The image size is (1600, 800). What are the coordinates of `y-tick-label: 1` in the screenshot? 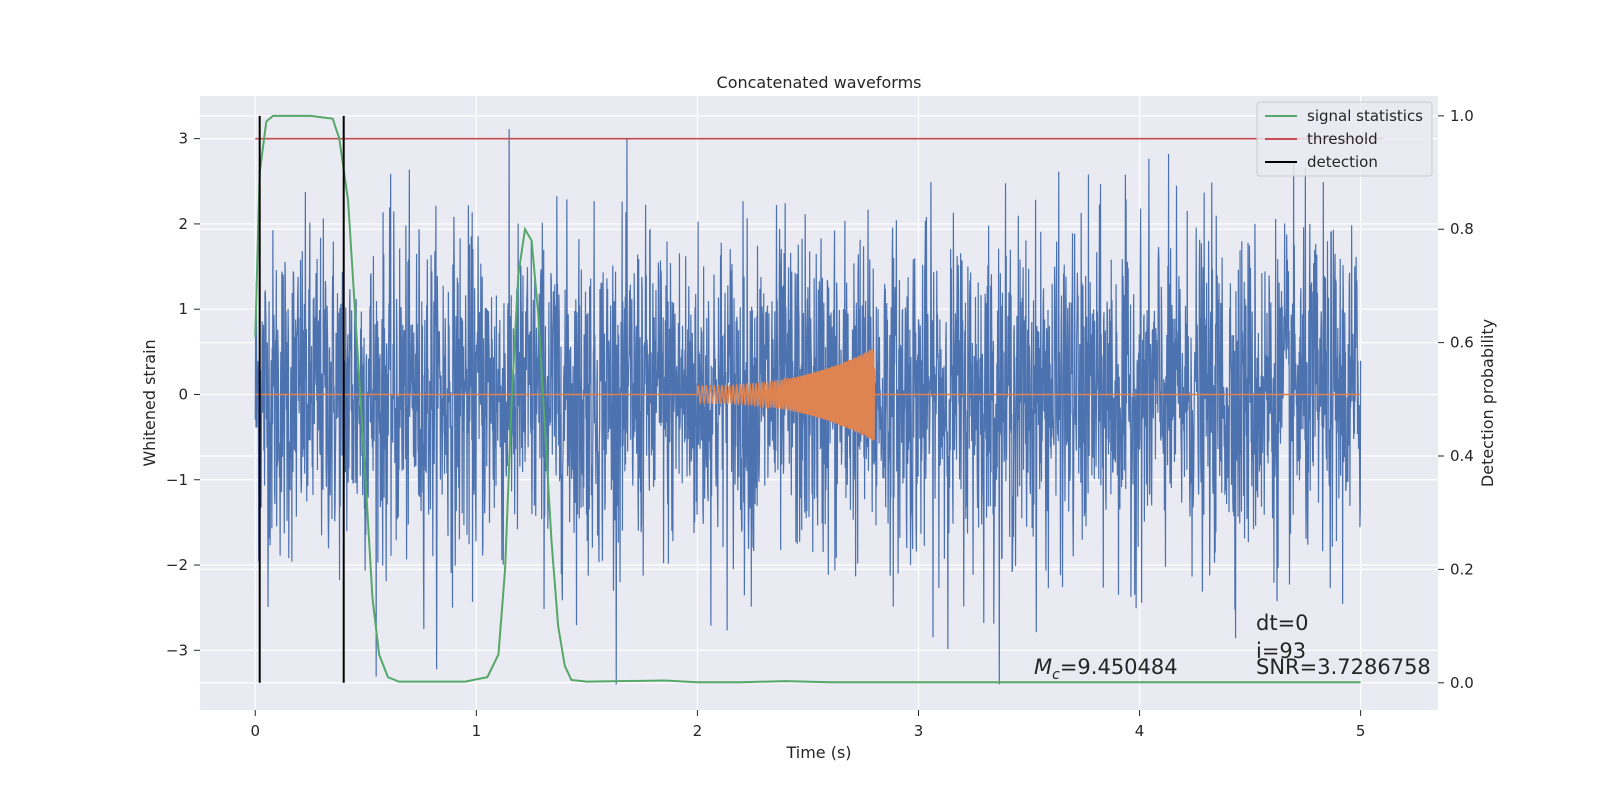 It's located at (183, 309).